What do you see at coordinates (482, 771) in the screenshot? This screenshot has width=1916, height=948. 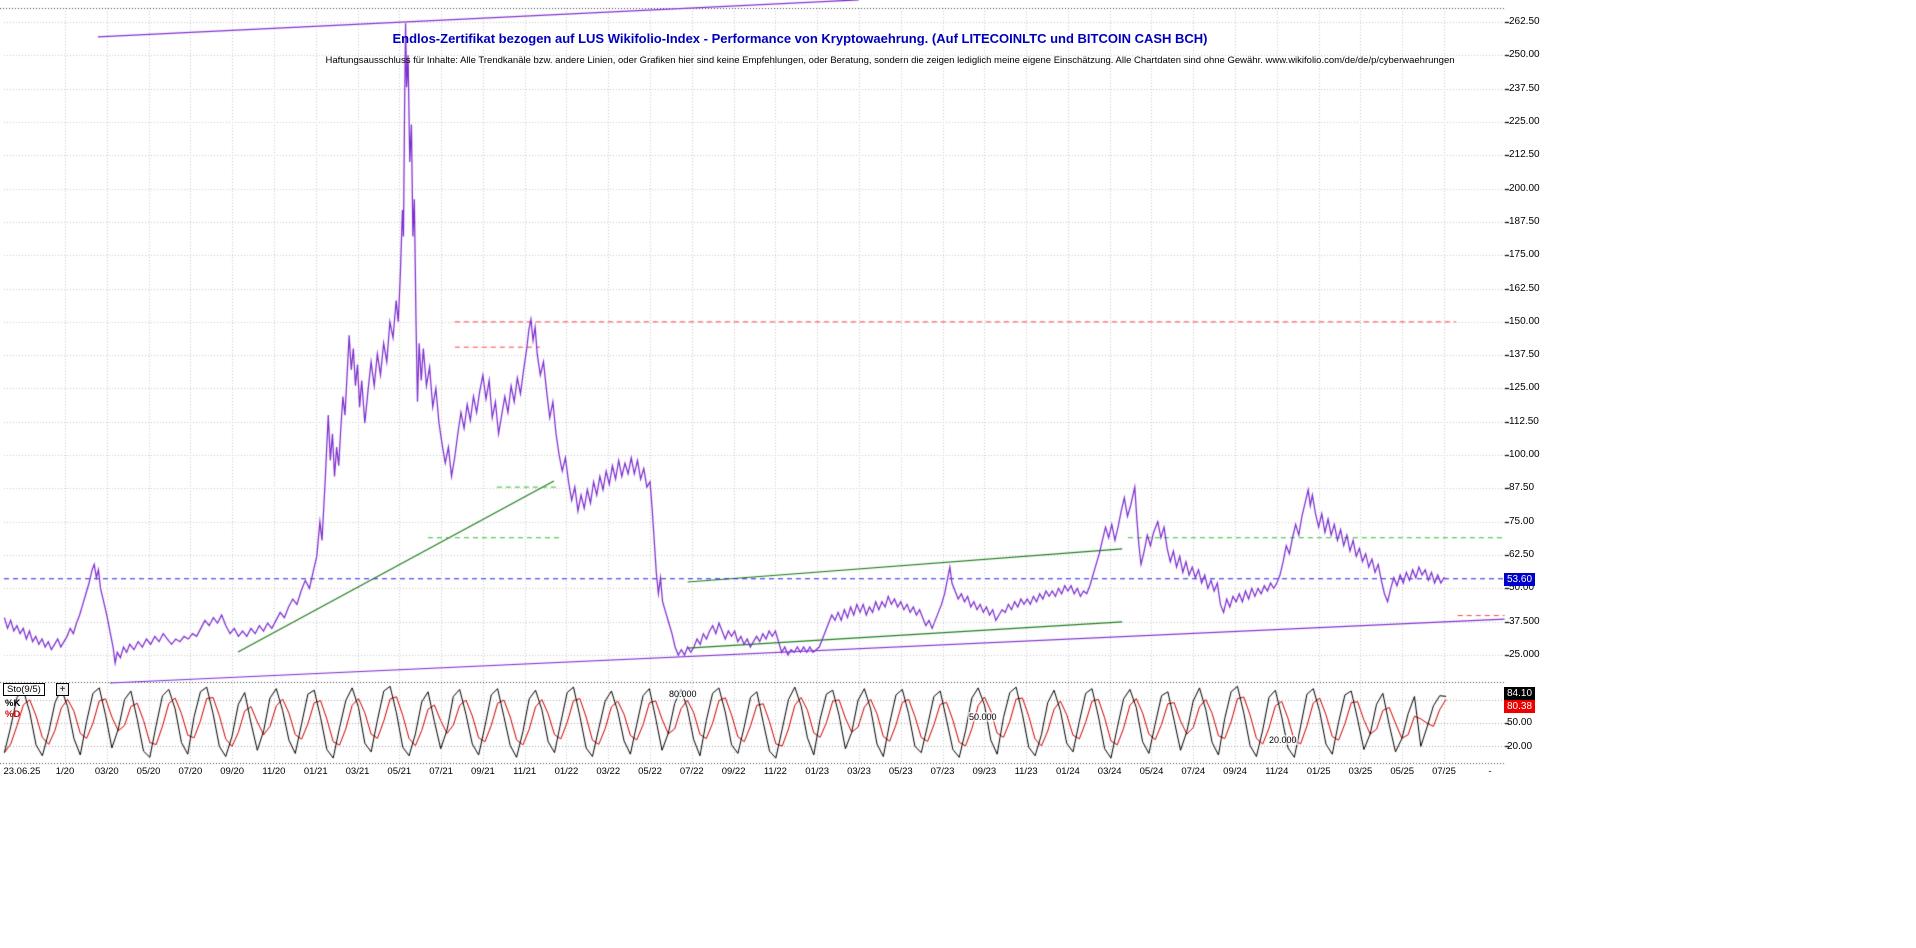 I see `time-tick-label: 09/21` at bounding box center [482, 771].